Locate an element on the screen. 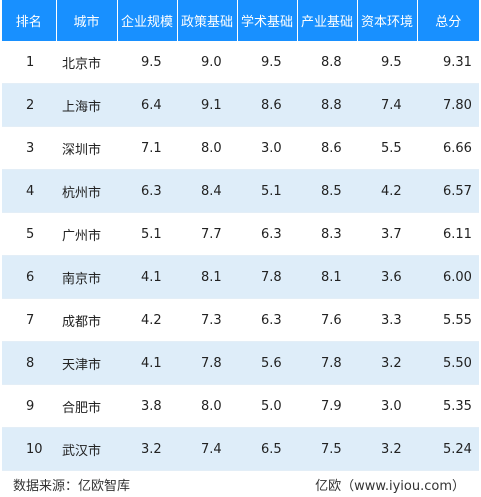  table-row: 5 广州市 5.1 7.7 6.3 8.3 3.7 6.11 is located at coordinates (240, 234).